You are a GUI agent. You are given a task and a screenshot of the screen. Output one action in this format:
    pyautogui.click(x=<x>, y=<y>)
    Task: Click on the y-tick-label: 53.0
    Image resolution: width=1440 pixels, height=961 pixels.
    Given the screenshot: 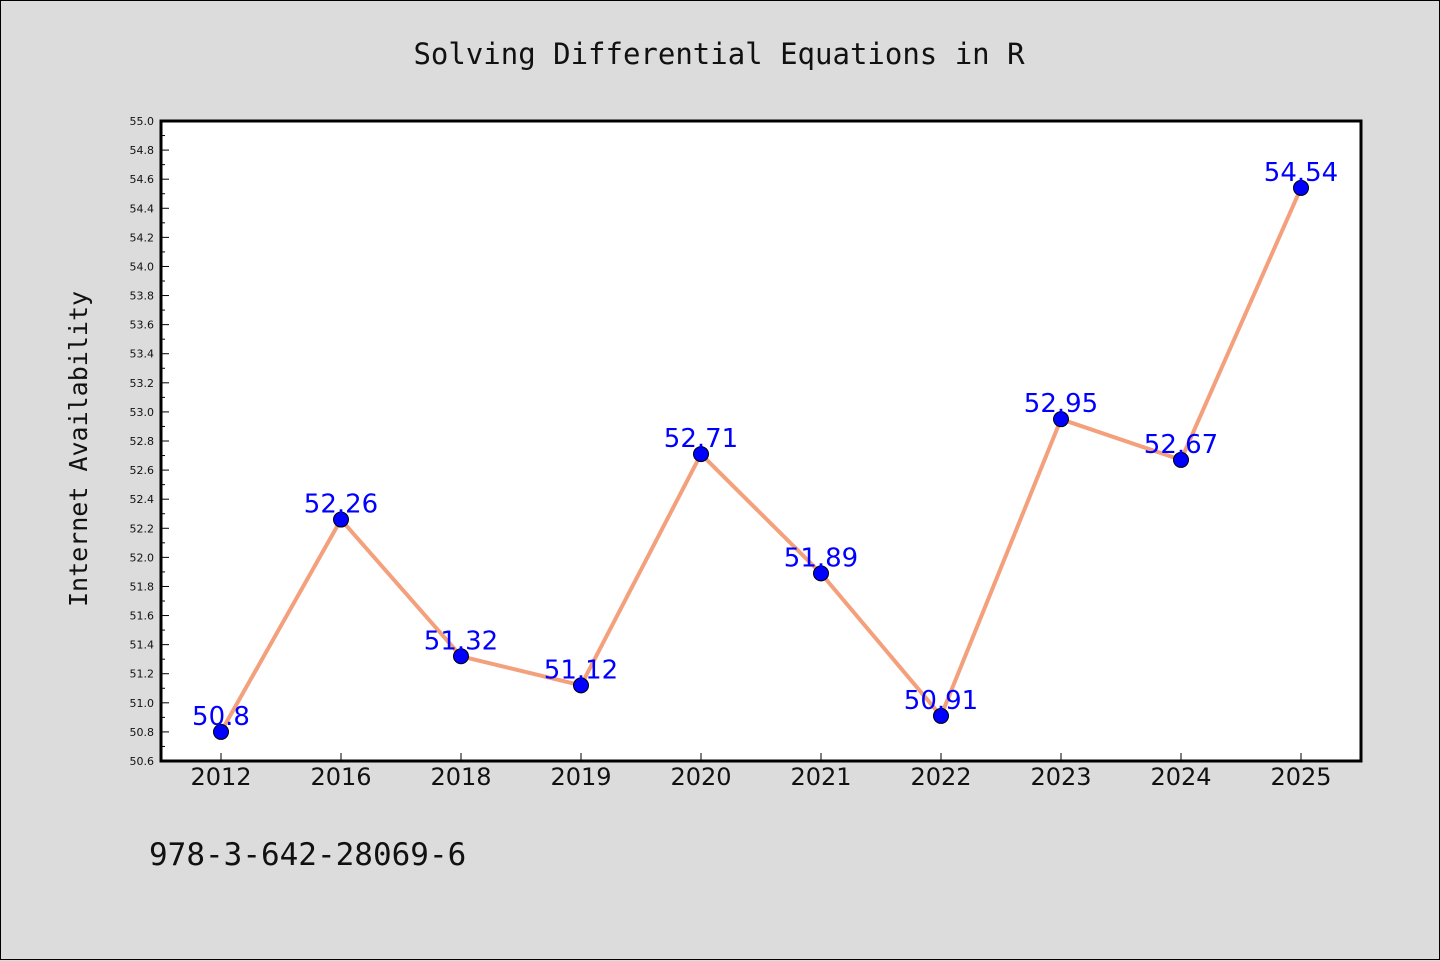 What is the action you would take?
    pyautogui.click(x=142, y=412)
    